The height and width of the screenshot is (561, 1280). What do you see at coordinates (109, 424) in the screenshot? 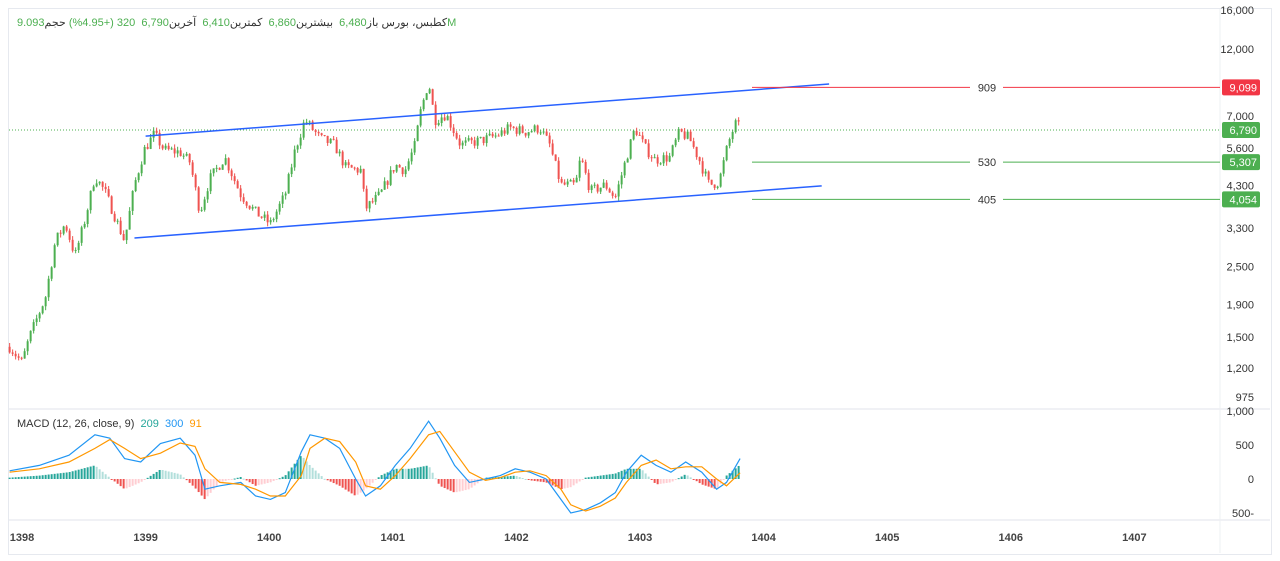
I see `macd-legend: MACD (12, 26, close, 9) 209 300 91` at bounding box center [109, 424].